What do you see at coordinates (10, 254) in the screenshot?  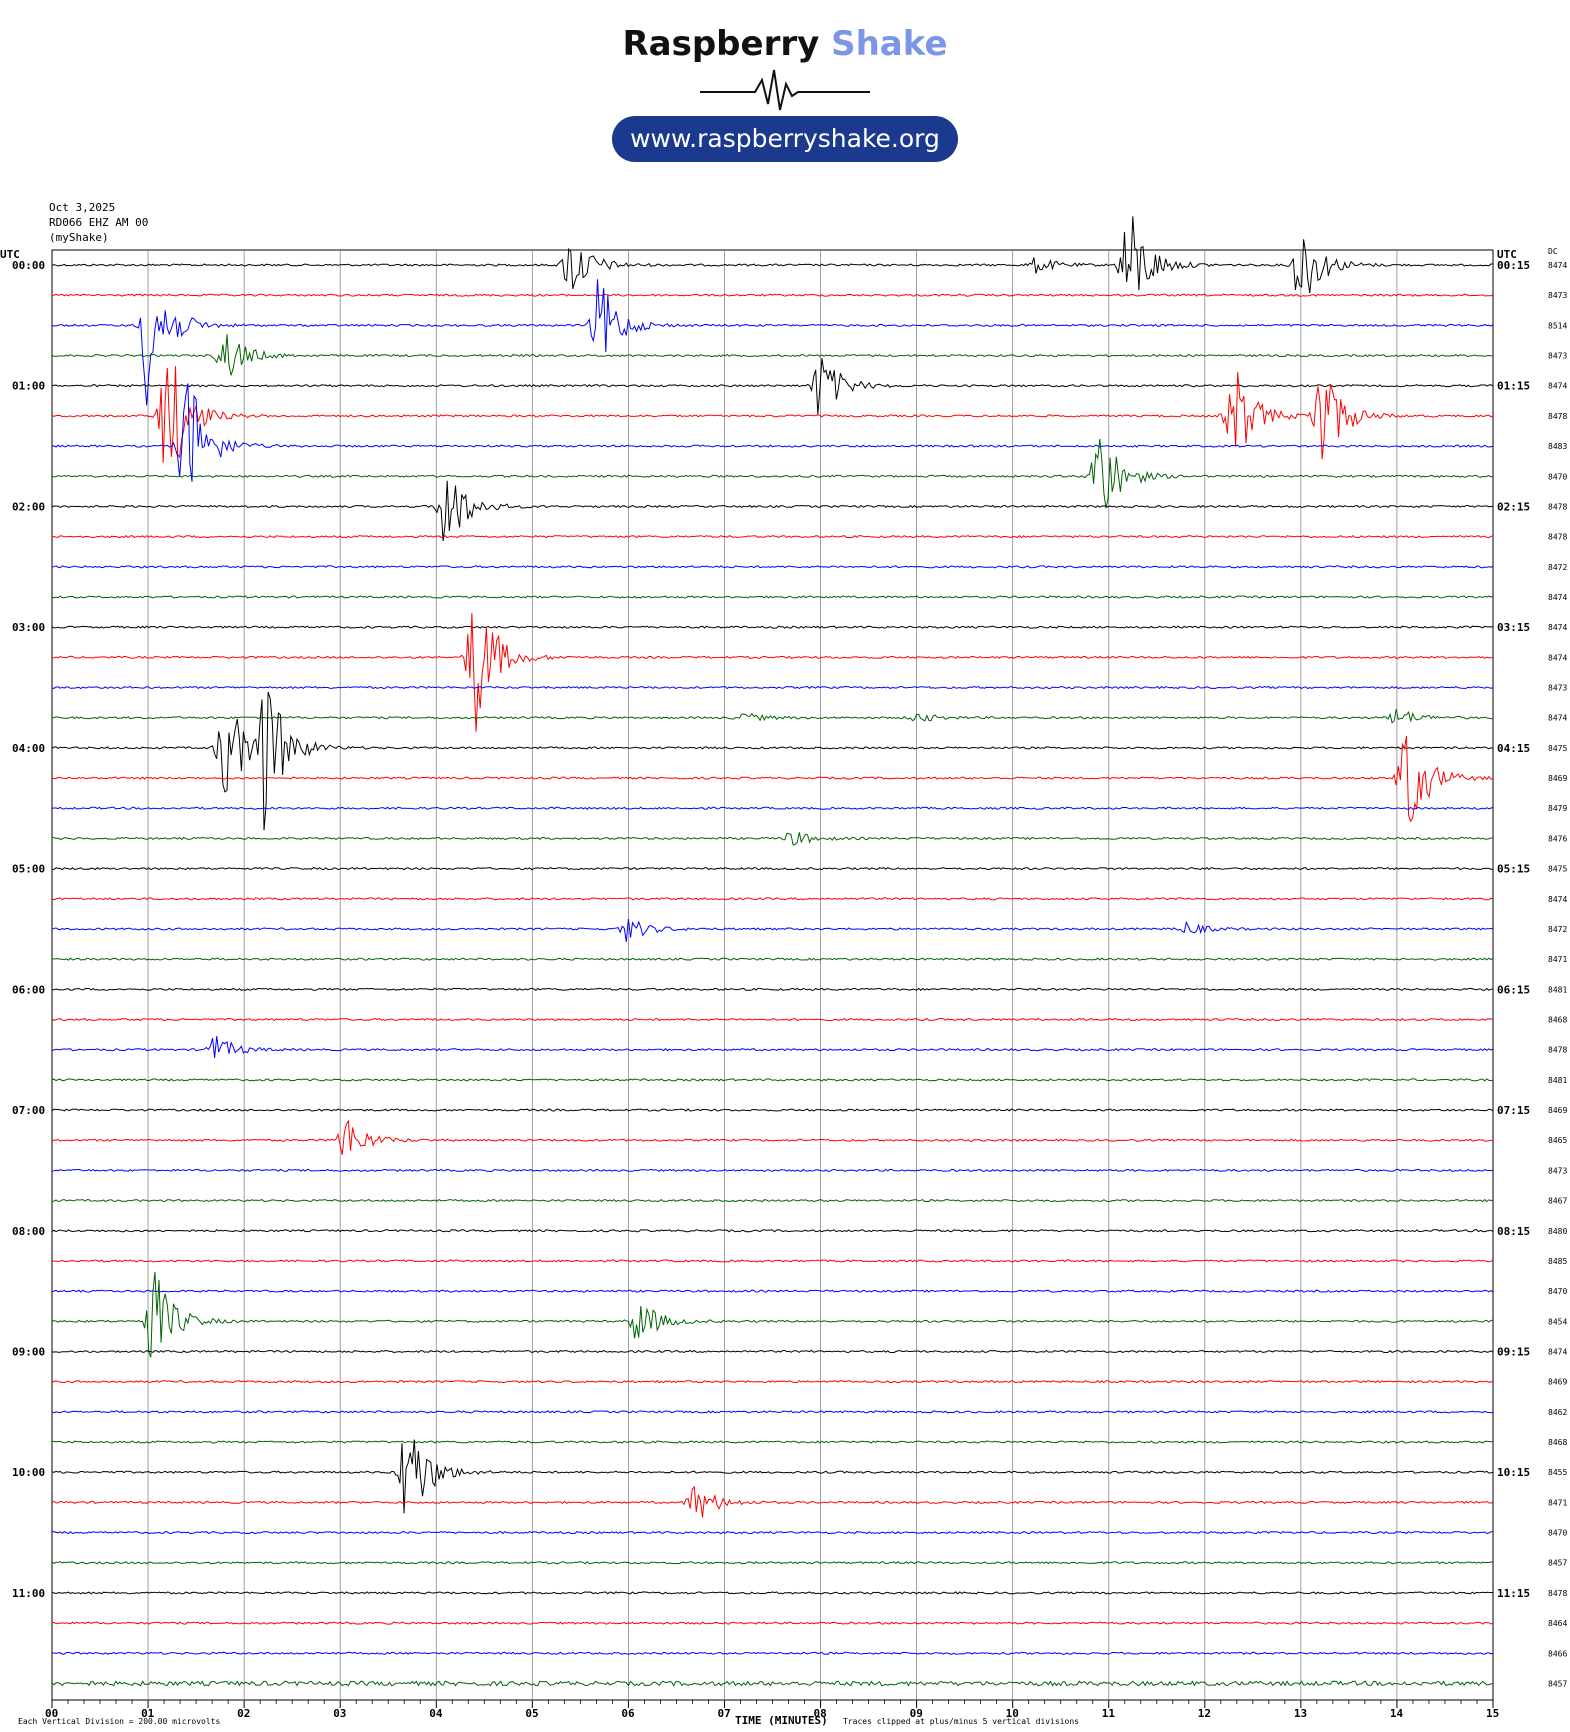 I see `utc-left-label: UTC` at bounding box center [10, 254].